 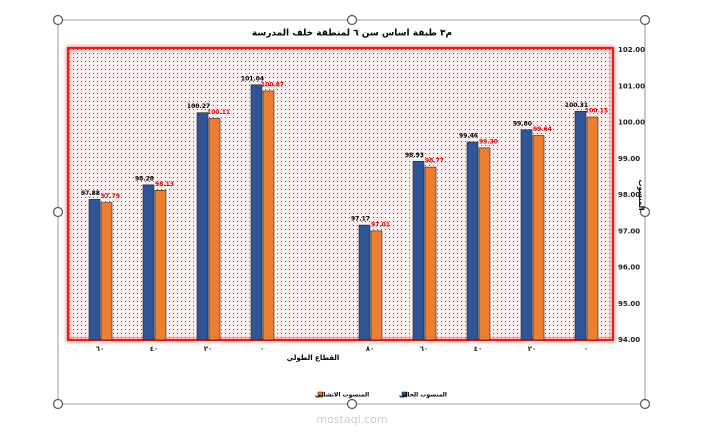 I want to click on y-tick-label: 99.00, so click(x=629, y=159).